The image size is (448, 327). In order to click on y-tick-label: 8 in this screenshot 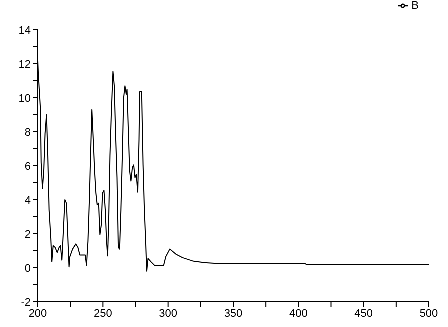, I will do `click(27, 132)`.